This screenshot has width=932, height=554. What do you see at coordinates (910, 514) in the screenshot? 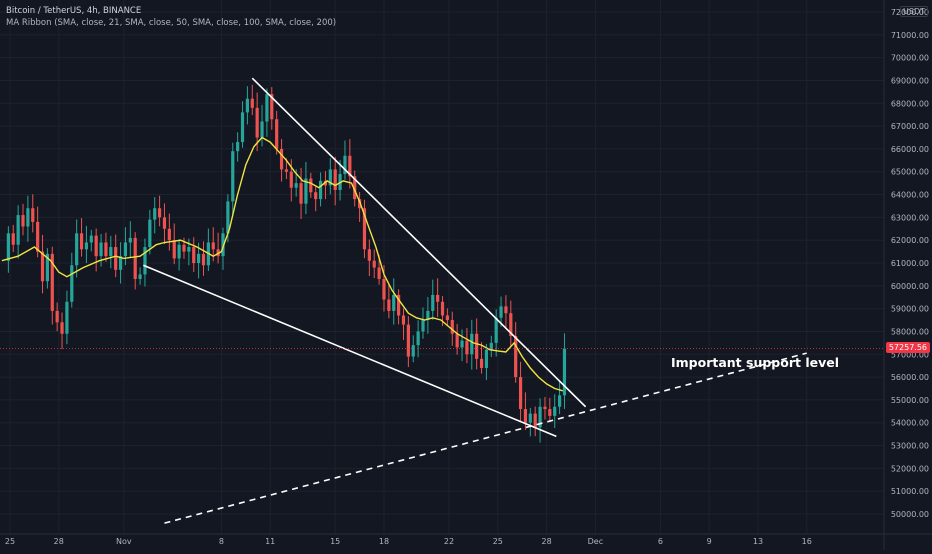
I see `y-tick-label: 50000.00` at bounding box center [910, 514].